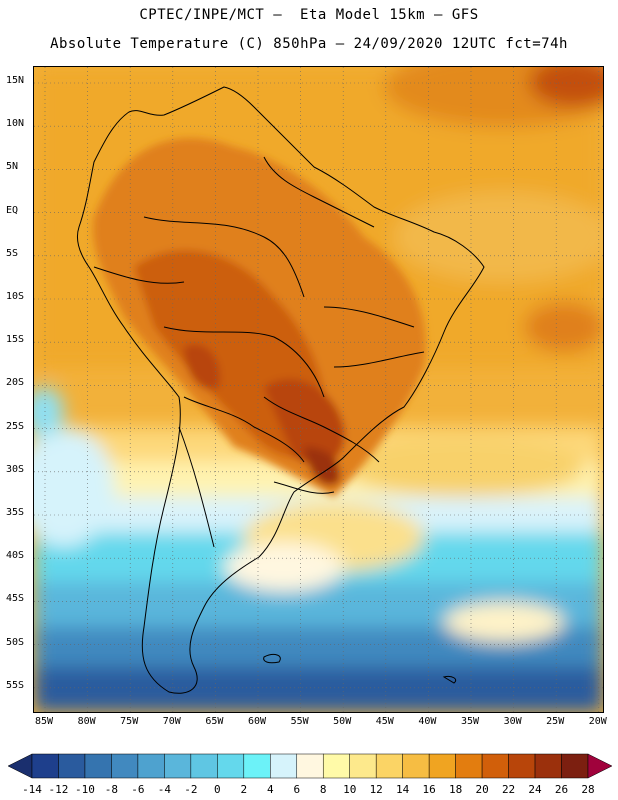 The height and width of the screenshot is (800, 618). What do you see at coordinates (217, 789) in the screenshot?
I see `colorbar-tick-label: 0` at bounding box center [217, 789].